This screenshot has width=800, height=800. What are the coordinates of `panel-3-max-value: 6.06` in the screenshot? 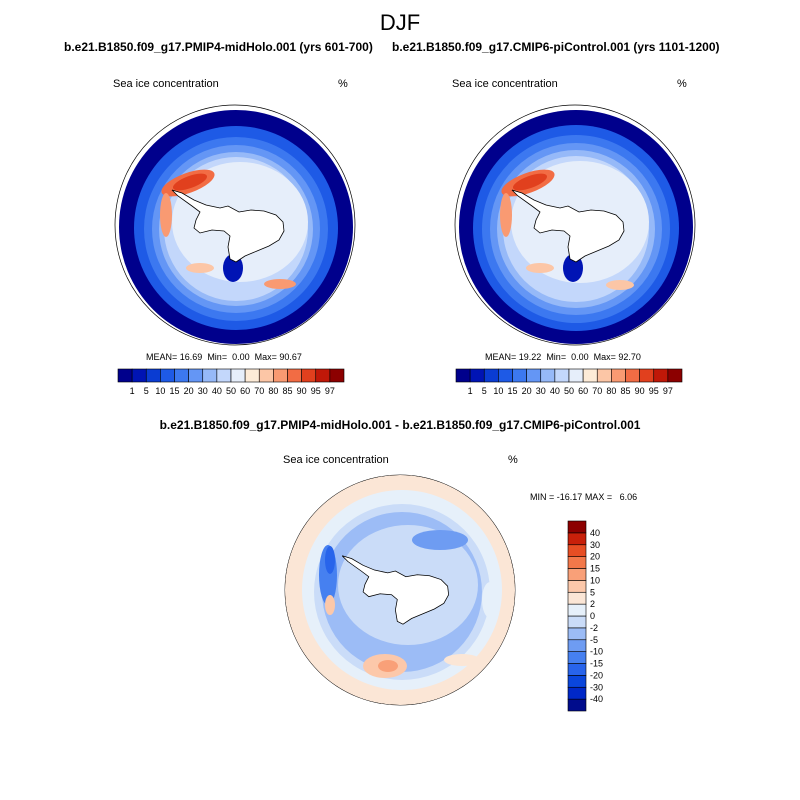 It's located at (628, 497).